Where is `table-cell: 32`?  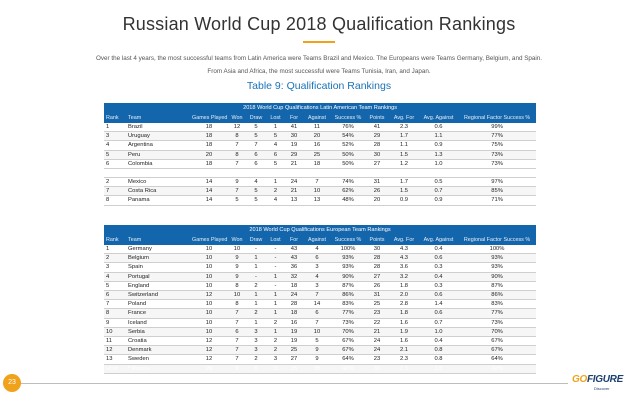
table-cell: 32 is located at coordinates (294, 277).